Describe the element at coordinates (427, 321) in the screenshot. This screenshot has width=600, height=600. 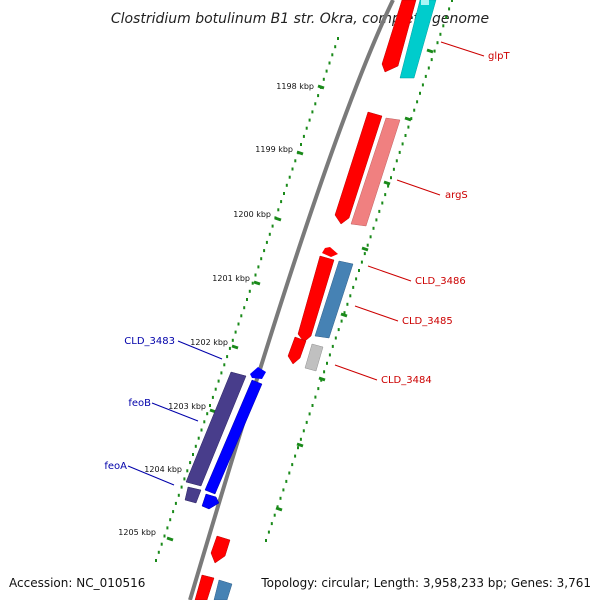
I see `gene-label-CLD_3485: CLD_3485` at that location.